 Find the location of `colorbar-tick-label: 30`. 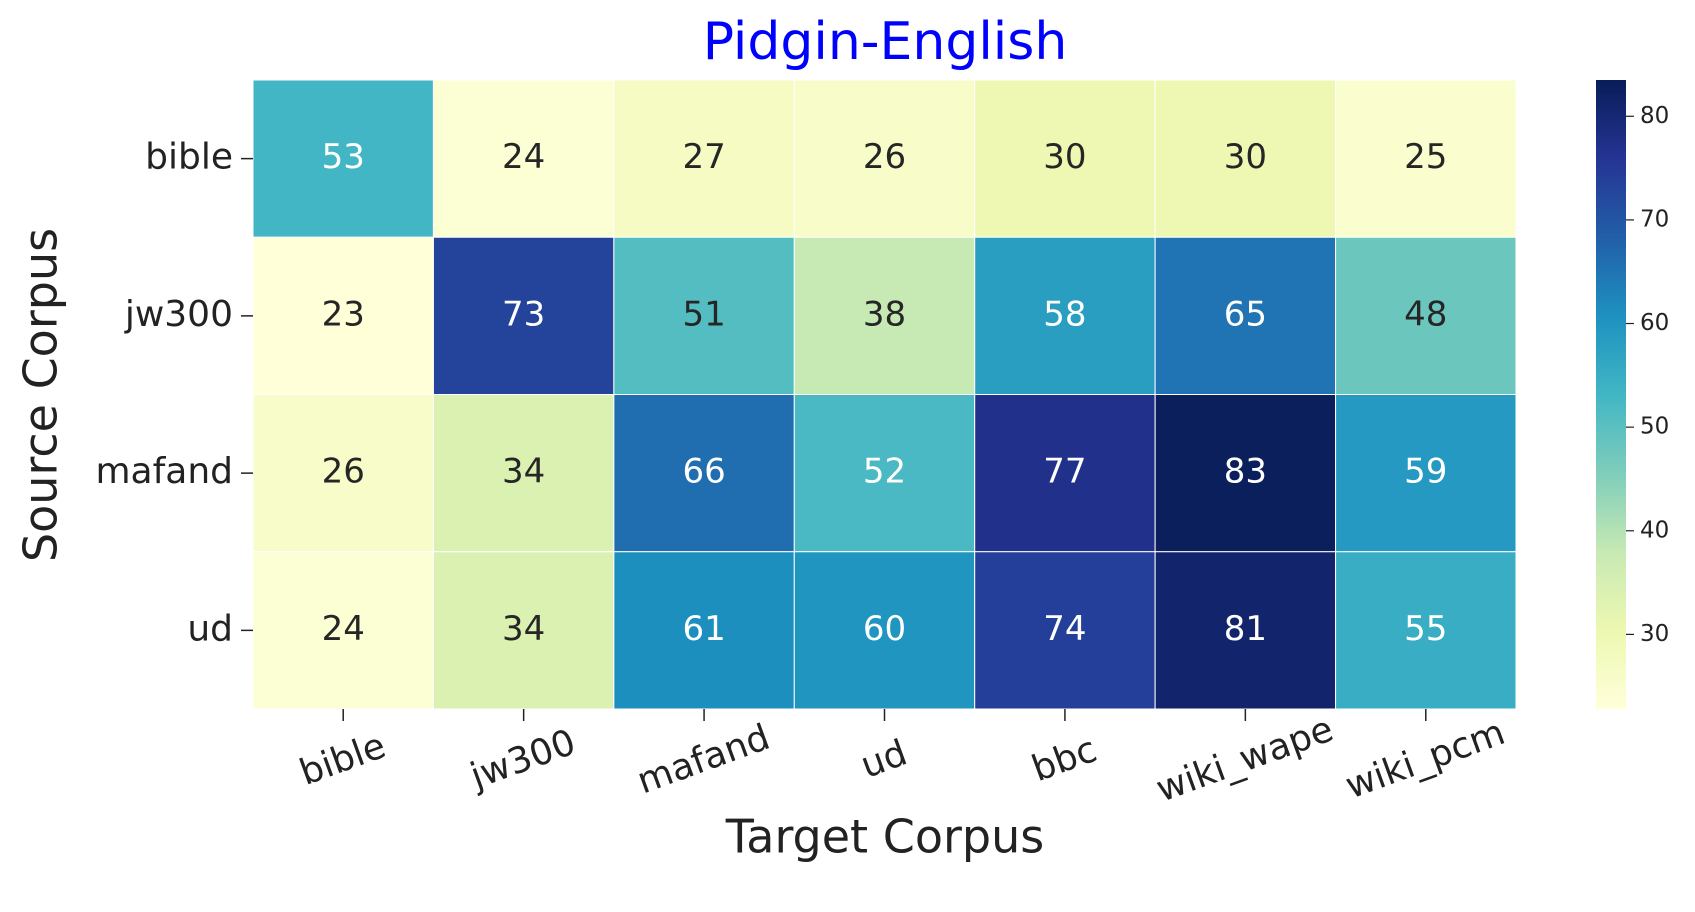

colorbar-tick-label: 30 is located at coordinates (1654, 634).